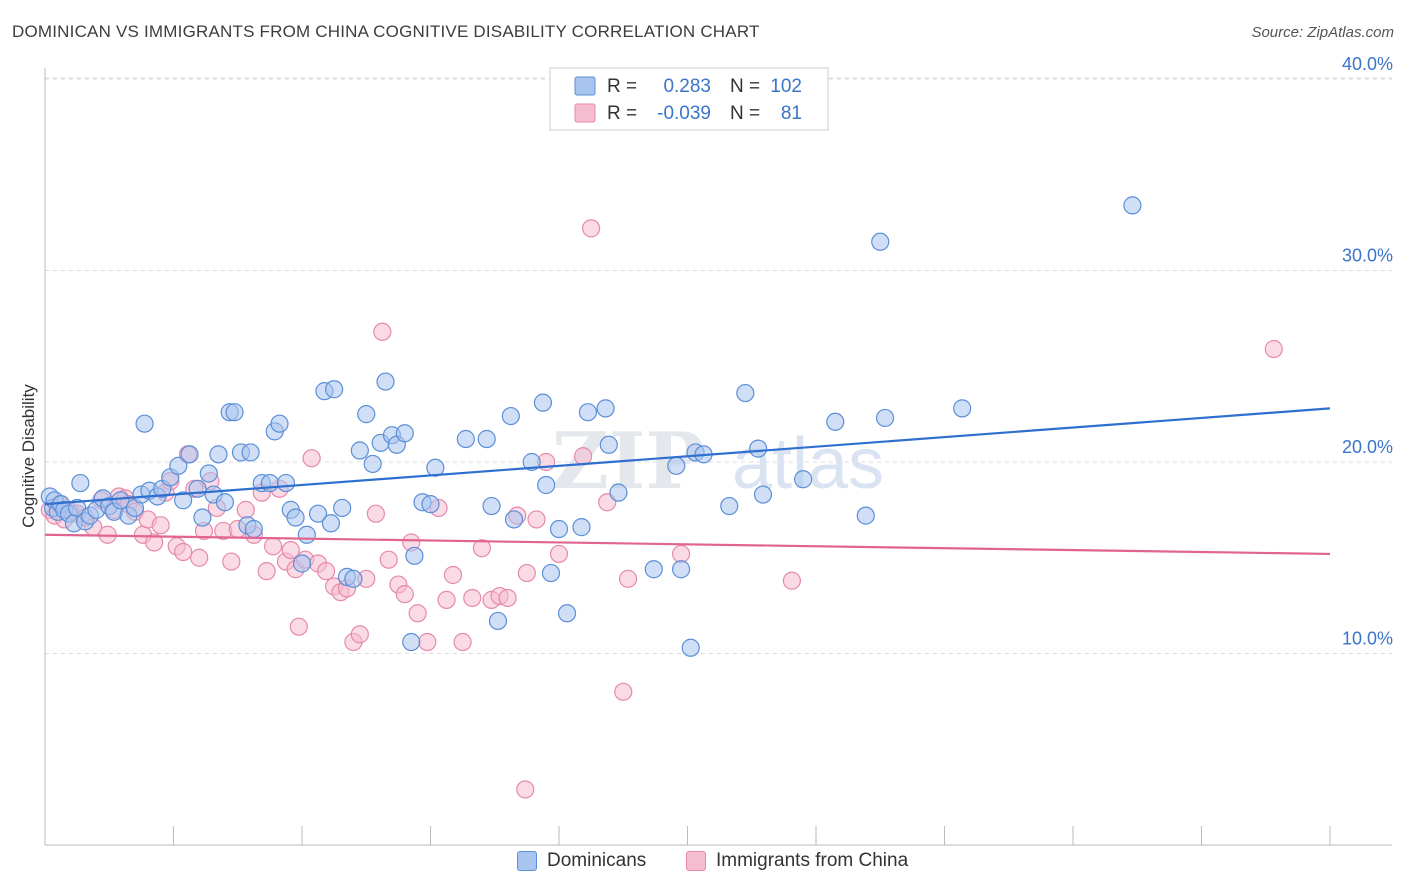 The width and height of the screenshot is (1406, 892). What do you see at coordinates (684, 113) in the screenshot?
I see `legend-r-value-1: -0.039` at bounding box center [684, 113].